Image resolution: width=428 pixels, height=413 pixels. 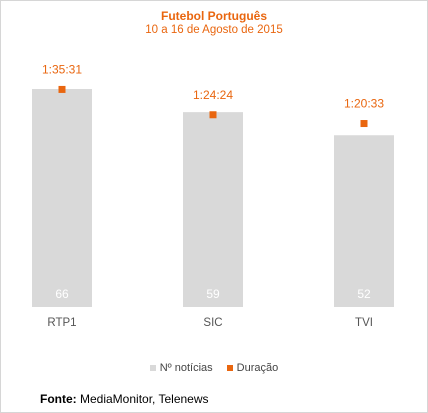 I want to click on duration-label-rtp1: 1:35:31, so click(x=62, y=69).